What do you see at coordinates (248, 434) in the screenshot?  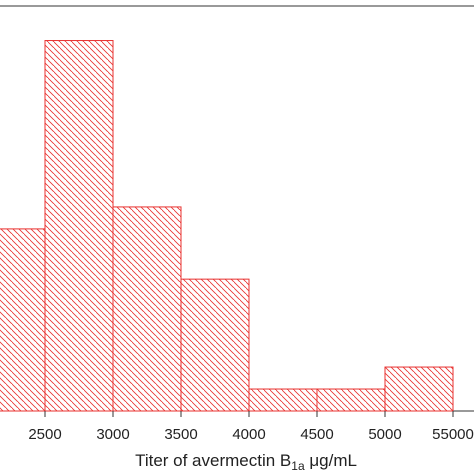 I see `x-tick-label: 4000` at bounding box center [248, 434].